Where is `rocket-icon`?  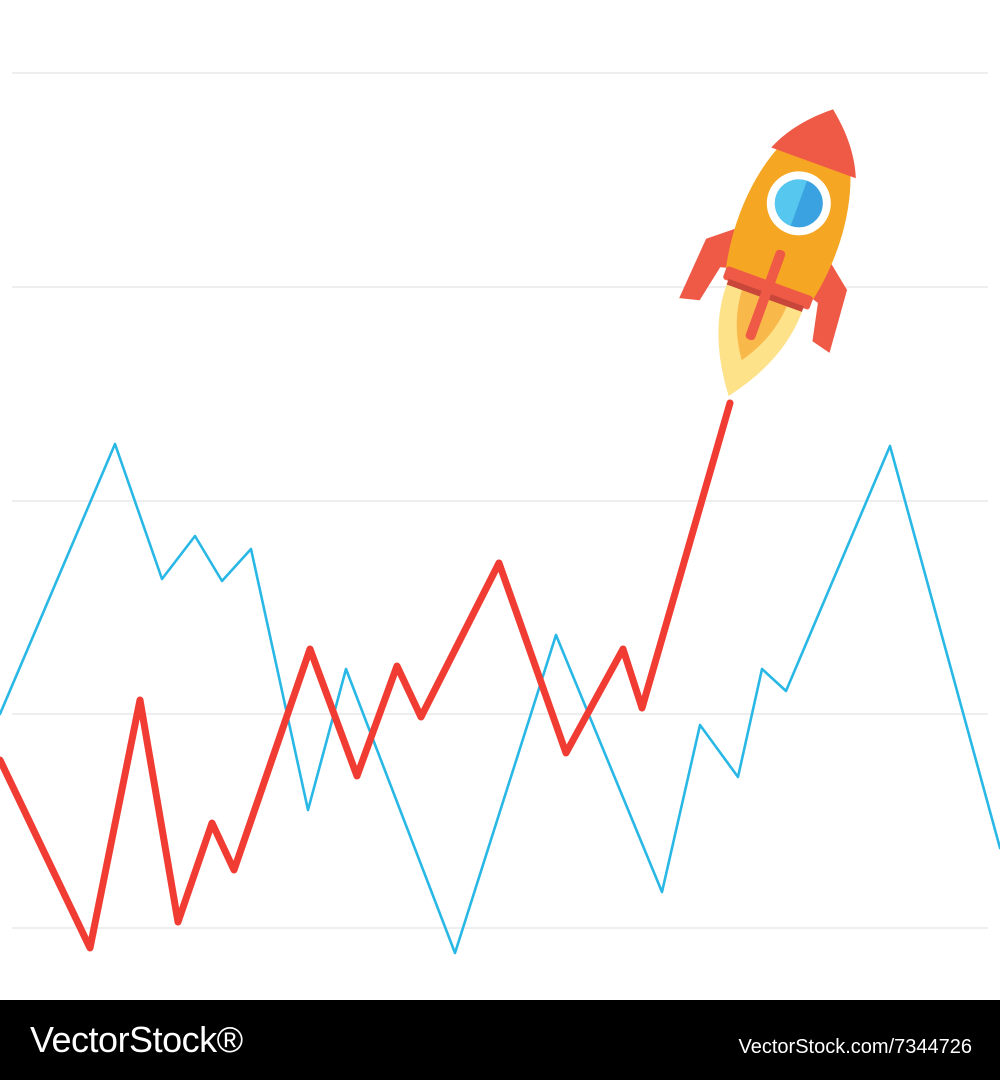 rocket-icon is located at coordinates (767, 252).